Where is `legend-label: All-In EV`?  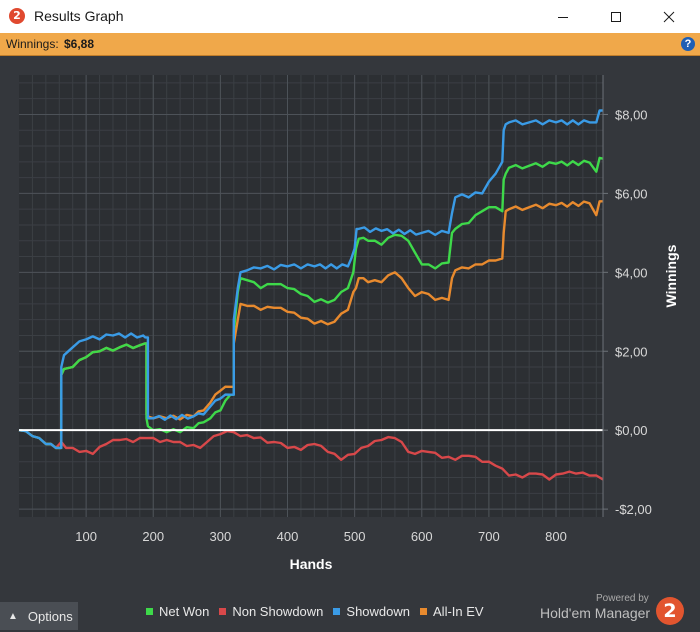
legend-label: All-In EV is located at coordinates (458, 611).